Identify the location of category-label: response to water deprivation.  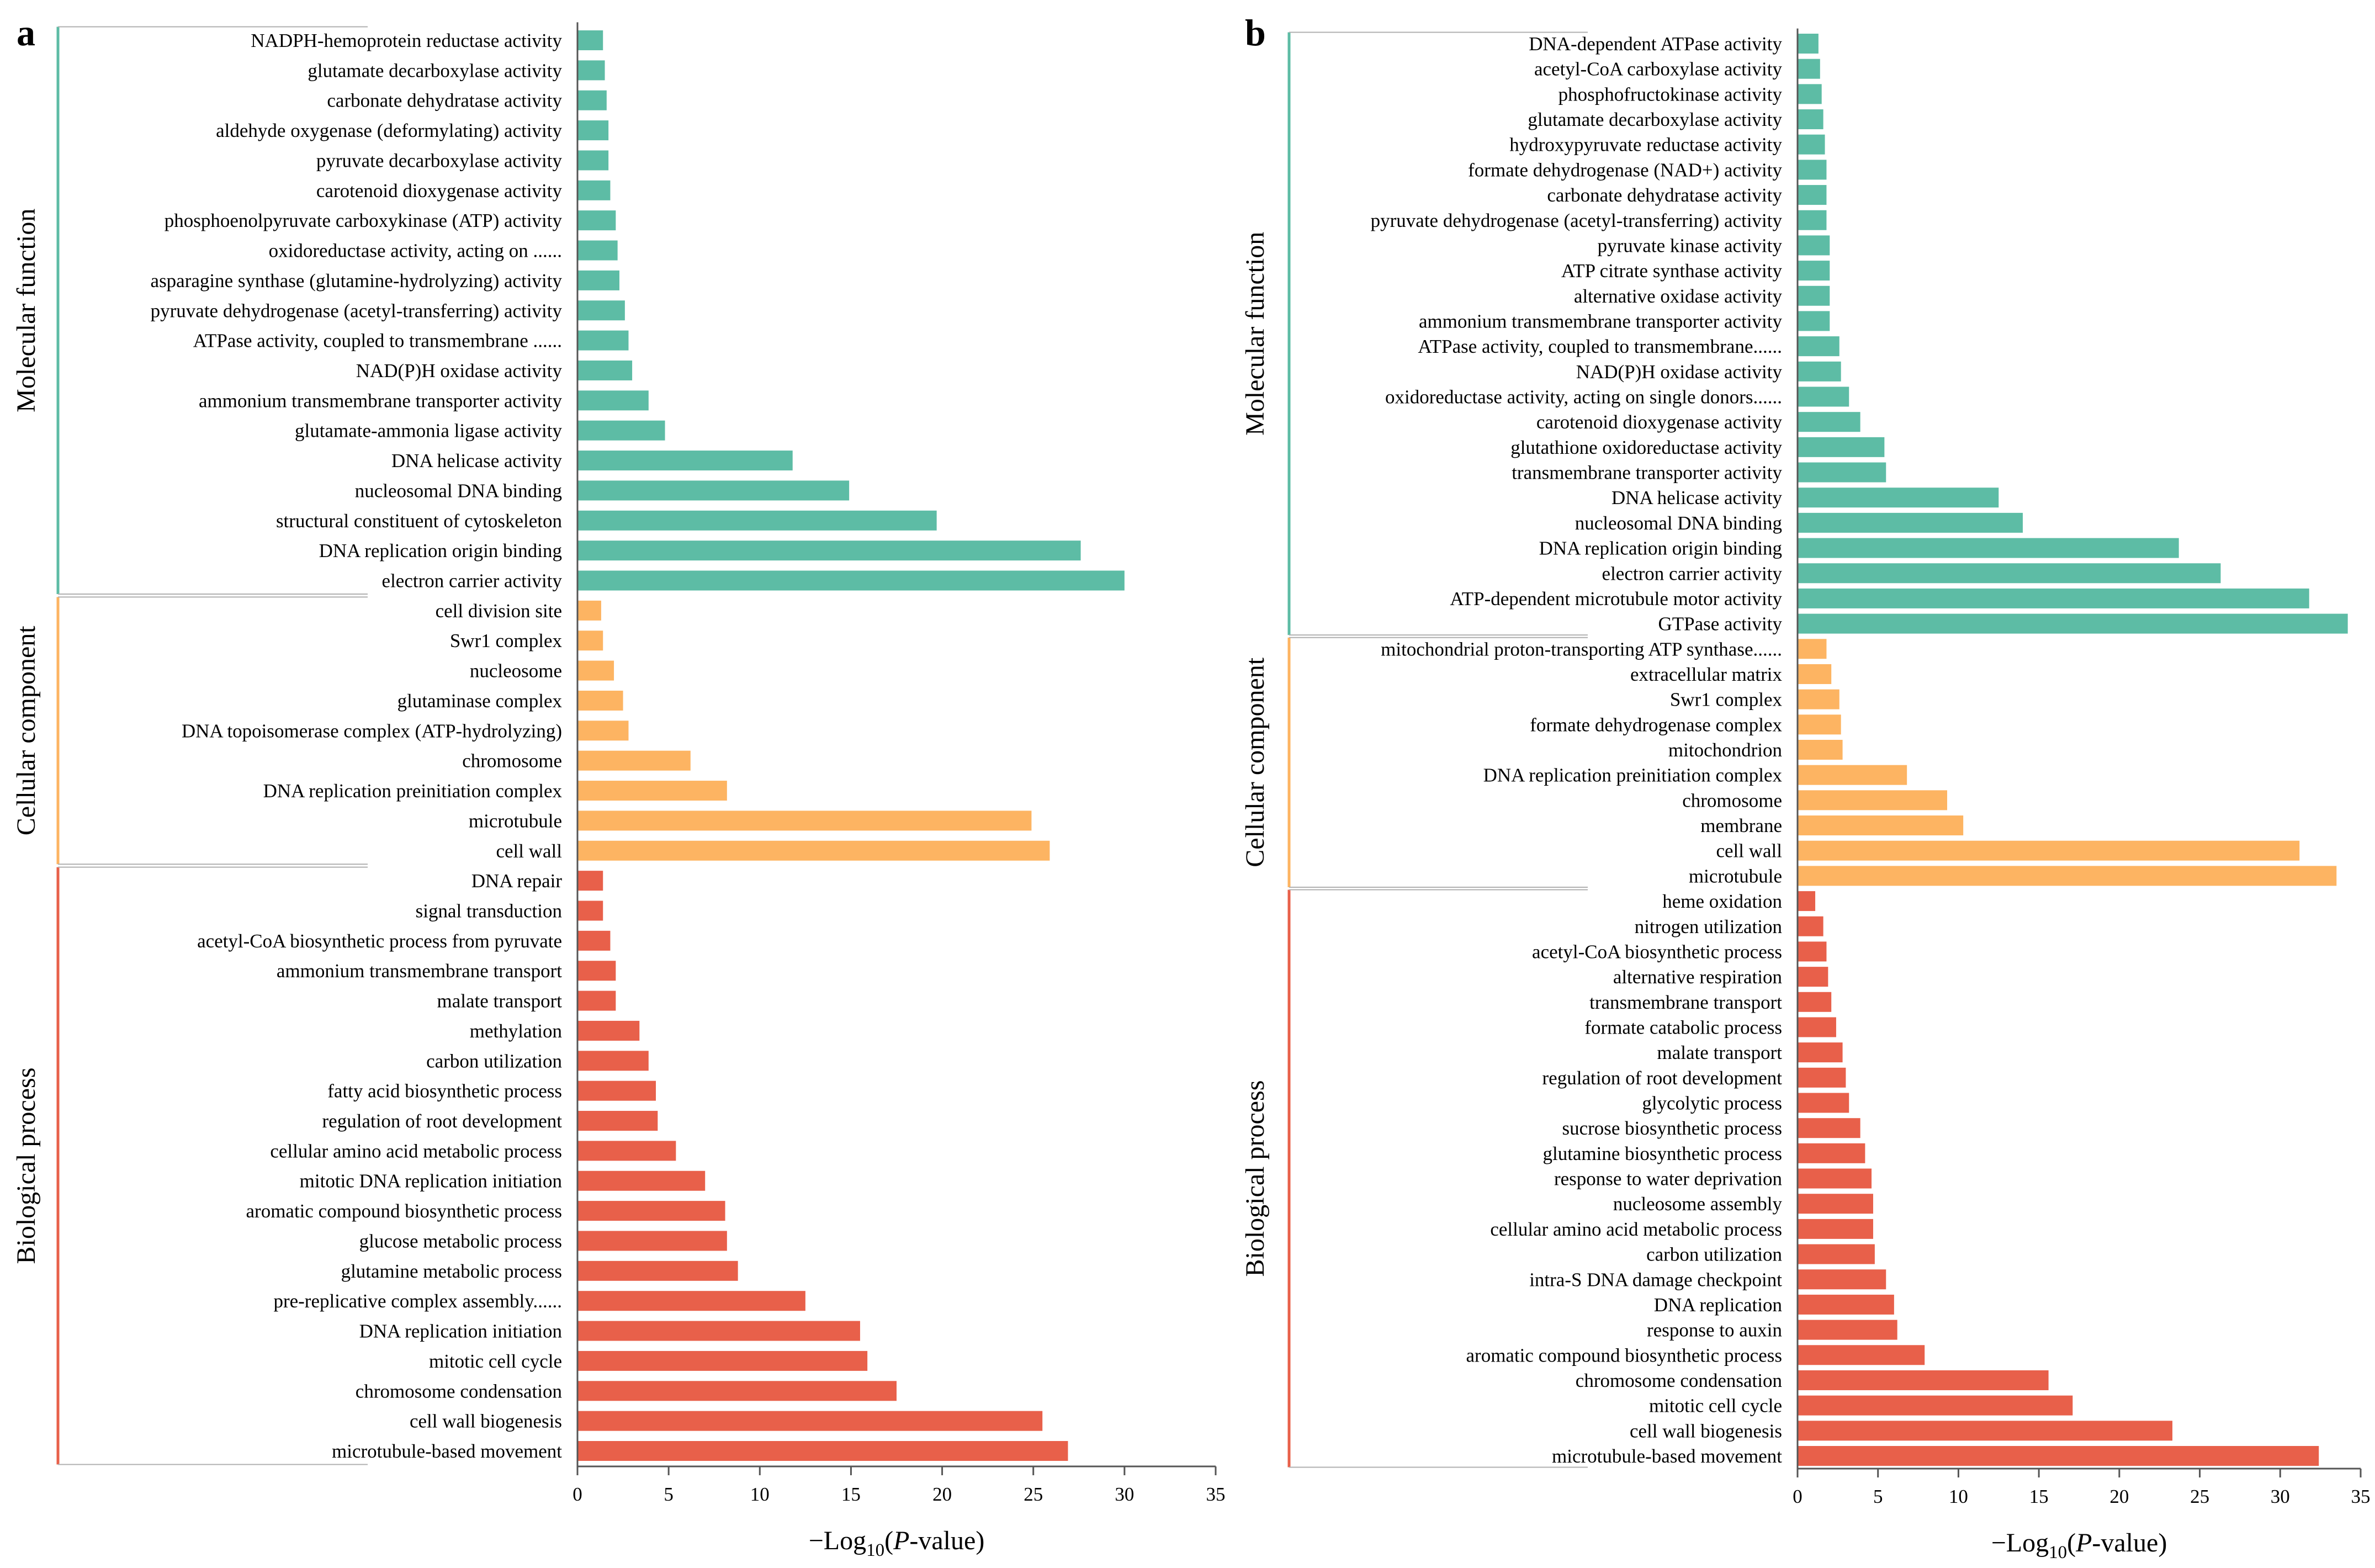
(1668, 1179).